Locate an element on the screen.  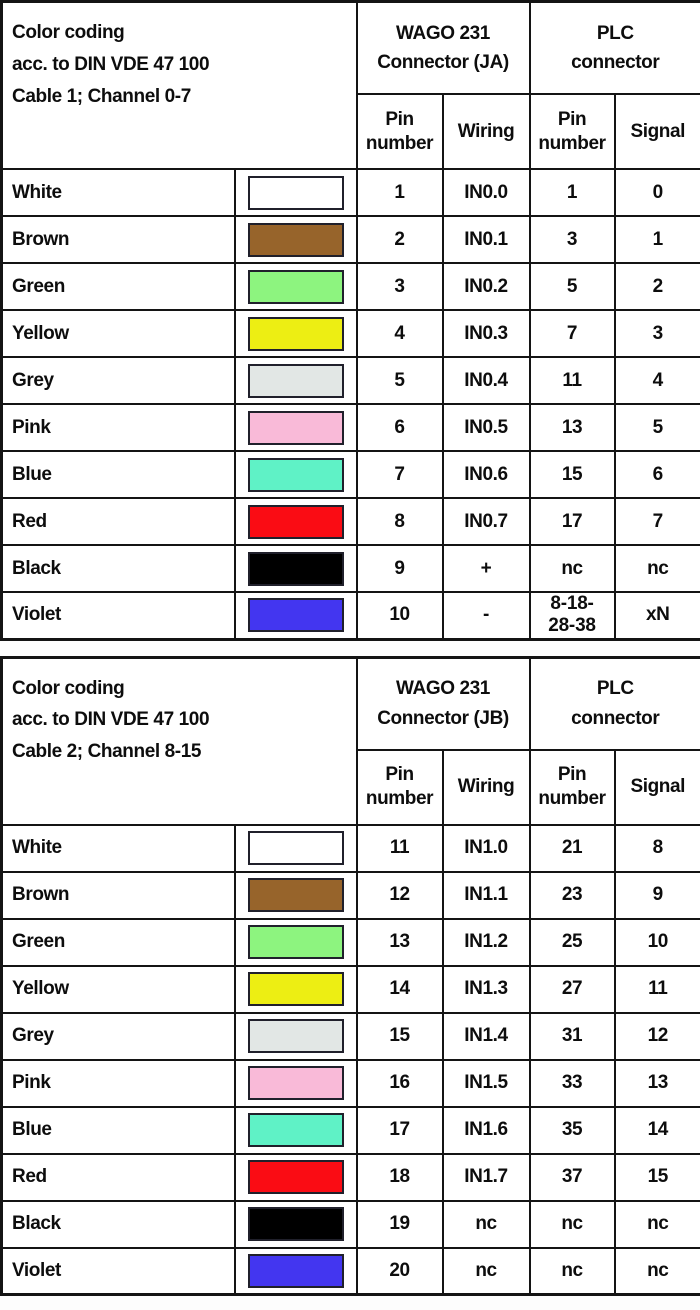
plc-pin-number: 7 is located at coordinates (572, 333).